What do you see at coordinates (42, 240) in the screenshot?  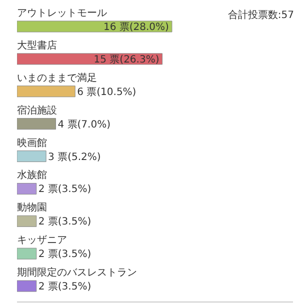 I see `y-tick-label: キッザニア` at bounding box center [42, 240].